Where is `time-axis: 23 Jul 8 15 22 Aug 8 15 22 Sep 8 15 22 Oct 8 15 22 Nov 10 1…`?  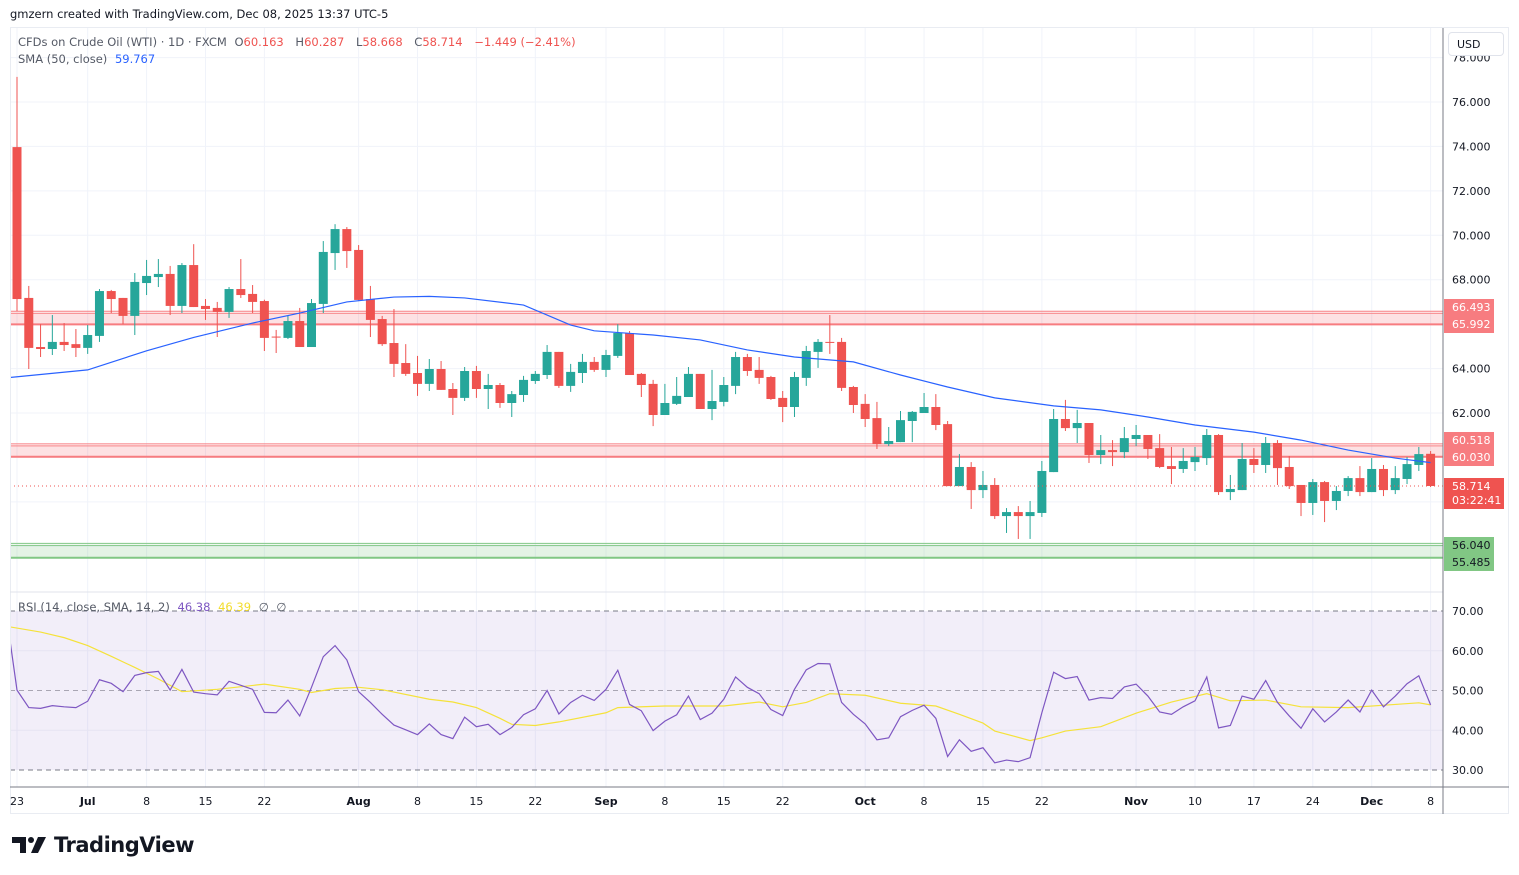
time-axis: 23 Jul 8 15 22 Aug 8 15 22 Sep 8 15 22 Oct 8 15 22 Nov 10 1… is located at coordinates (722, 801).